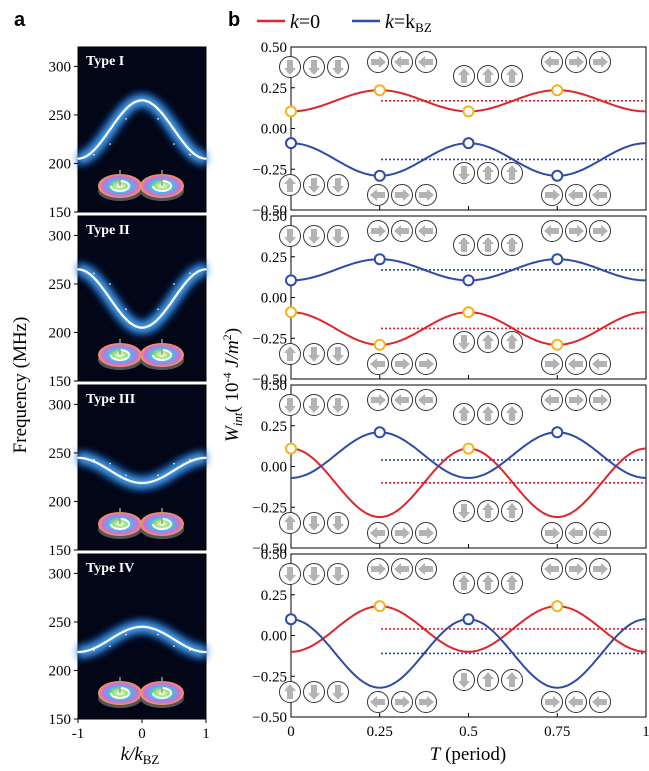 This screenshot has height=771, width=649. What do you see at coordinates (128, 640) in the screenshot?
I see `dispersion-panel-4: Type IV 150 200 250 300` at bounding box center [128, 640].